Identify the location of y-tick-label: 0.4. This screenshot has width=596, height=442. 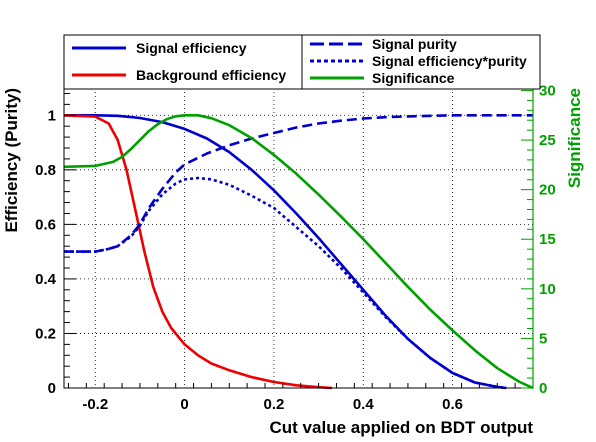
(46, 279).